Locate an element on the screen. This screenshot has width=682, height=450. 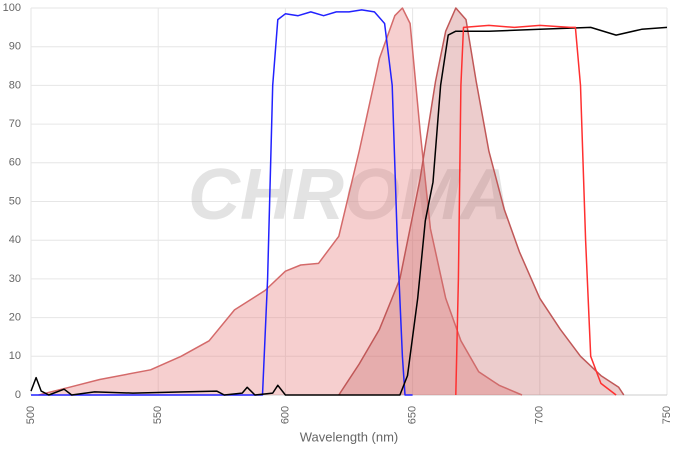
watermark: CHROMA is located at coordinates (350, 195).